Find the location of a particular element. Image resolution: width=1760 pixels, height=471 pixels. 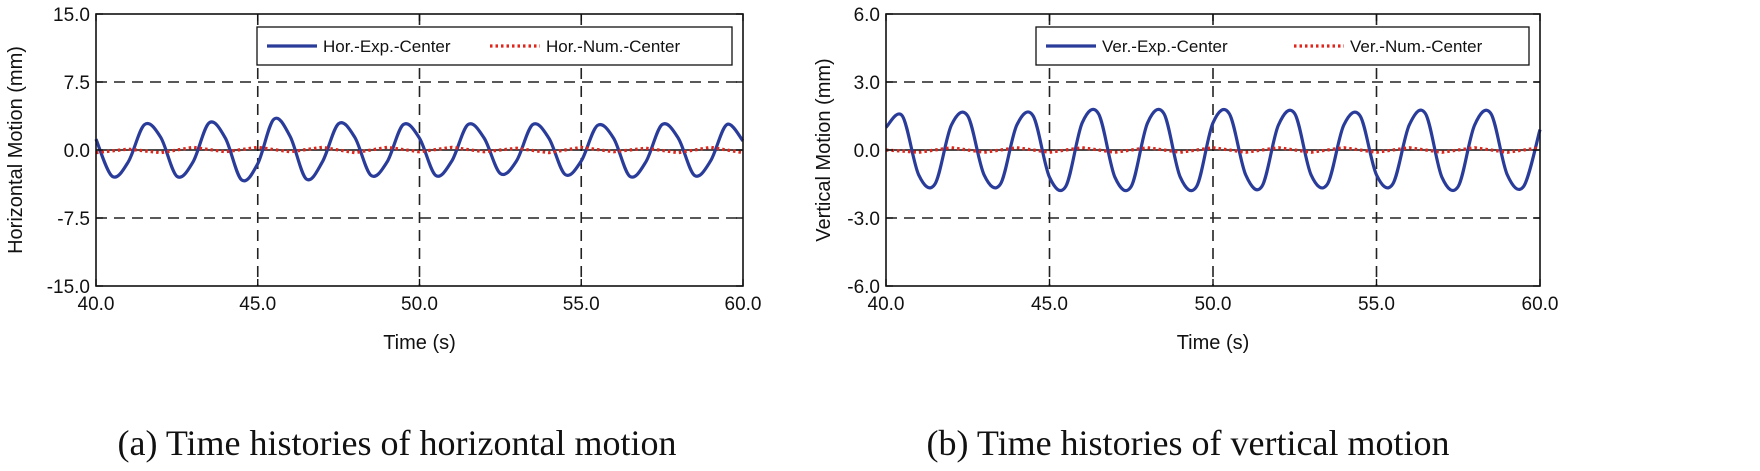

legend-label-numerical: Hor.-Num.-Center is located at coordinates (613, 46).